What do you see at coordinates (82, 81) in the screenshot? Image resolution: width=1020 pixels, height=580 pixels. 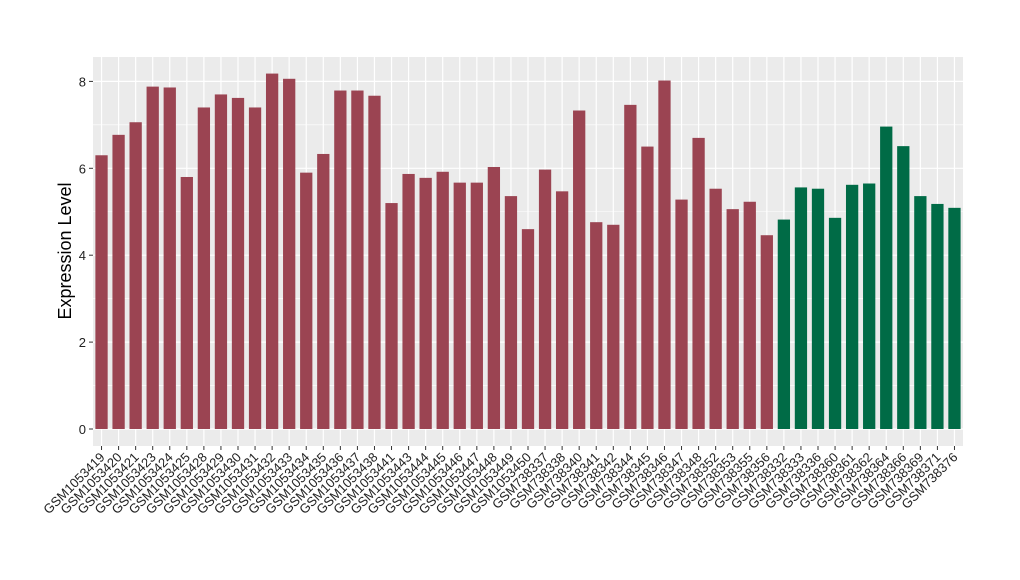 I see `y-tick-label: 8` at bounding box center [82, 81].